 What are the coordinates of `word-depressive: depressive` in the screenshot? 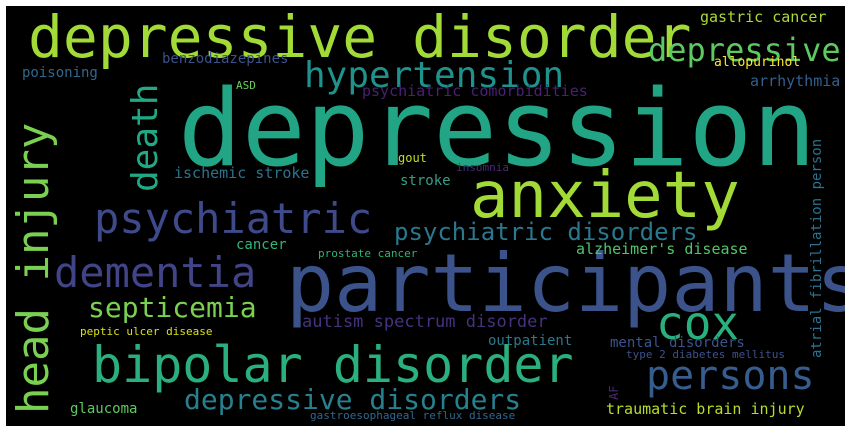 It's located at (744, 50).